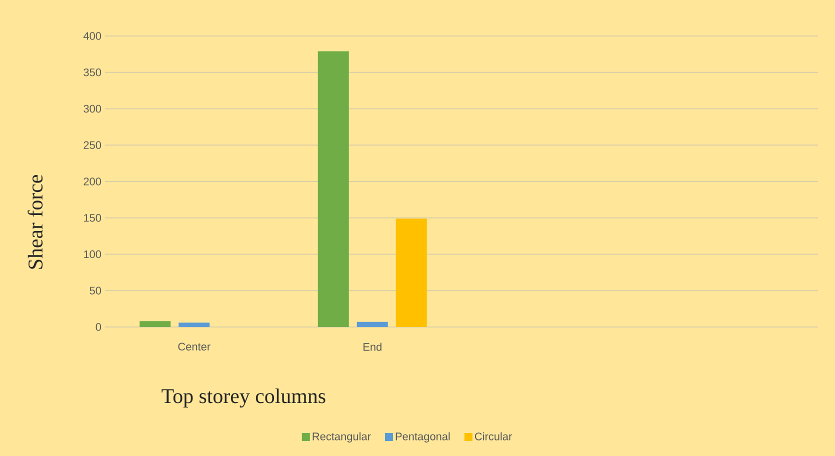  What do you see at coordinates (99, 327) in the screenshot?
I see `y-tick-label: 0` at bounding box center [99, 327].